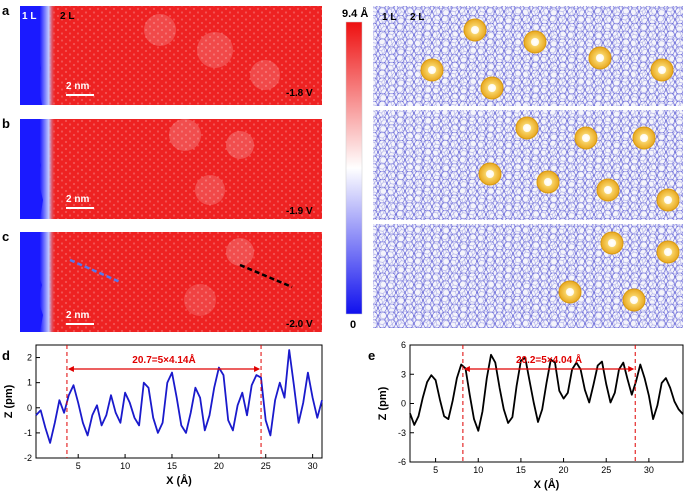 Image resolution: width=685 pixels, height=499 pixels. What do you see at coordinates (163, 359) in the screenshot?
I see `annotation-label: 20.7=5×4.14Å` at bounding box center [163, 359].